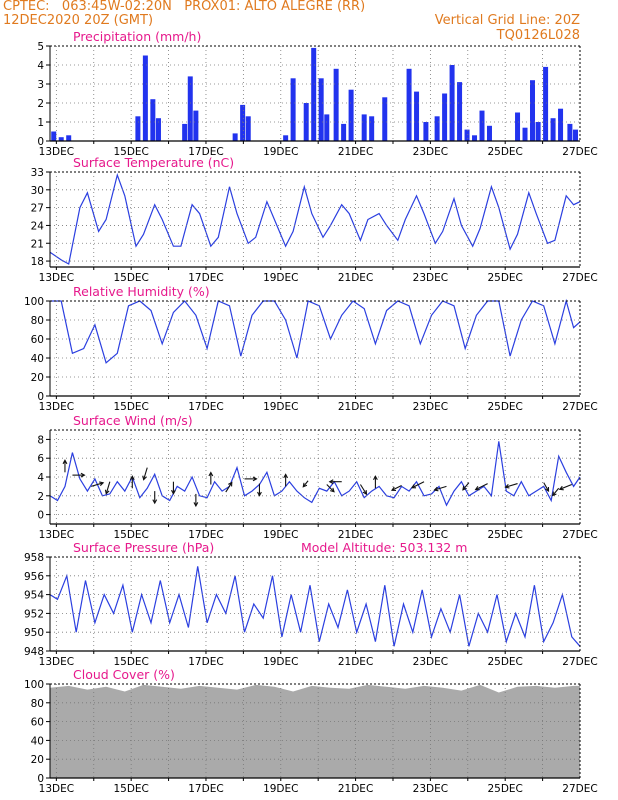  I want to click on y-tick-label: 4, so click(40, 478).